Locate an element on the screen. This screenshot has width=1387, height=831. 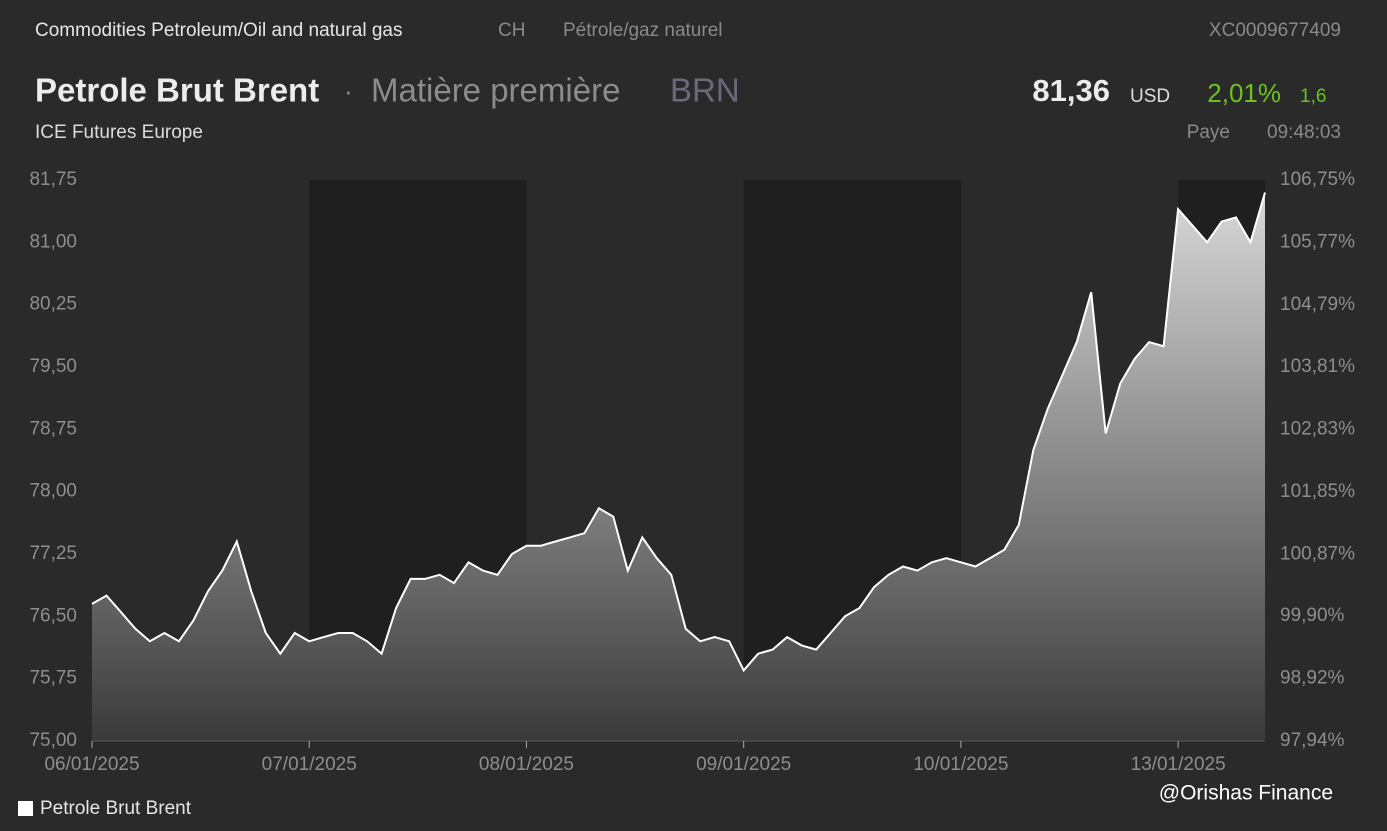
y2-tick-label: 102,83% is located at coordinates (1317, 429).